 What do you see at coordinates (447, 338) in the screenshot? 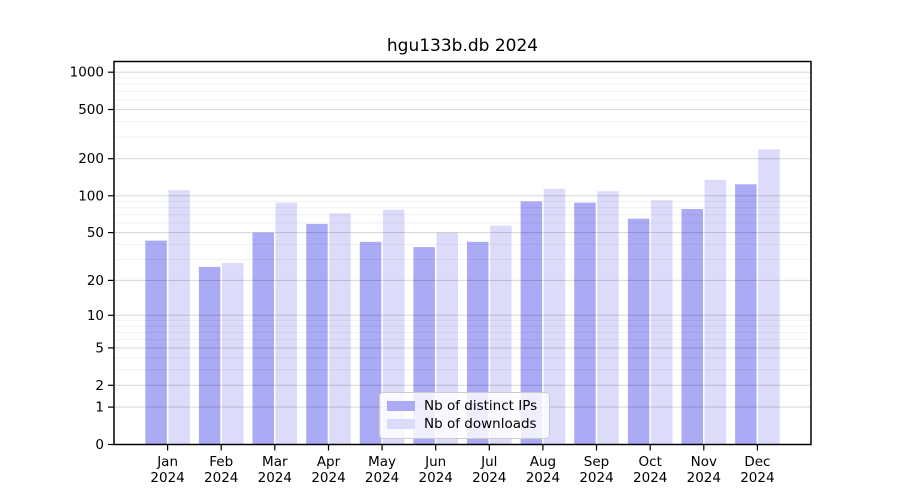
I see `bar-downloads-jun` at bounding box center [447, 338].